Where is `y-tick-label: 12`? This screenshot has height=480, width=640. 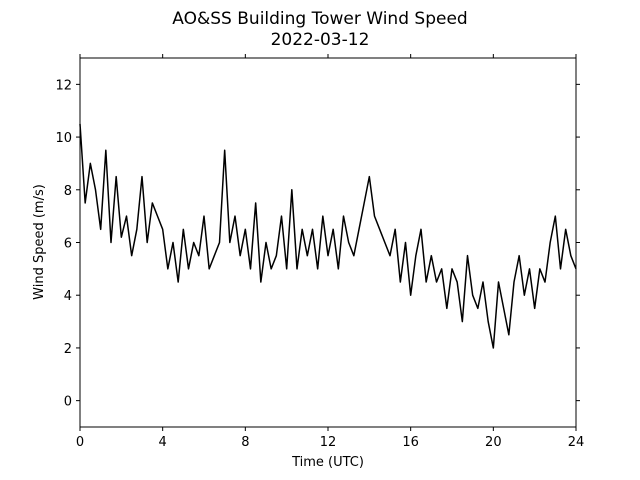
y-tick-label: 12 is located at coordinates (63, 85).